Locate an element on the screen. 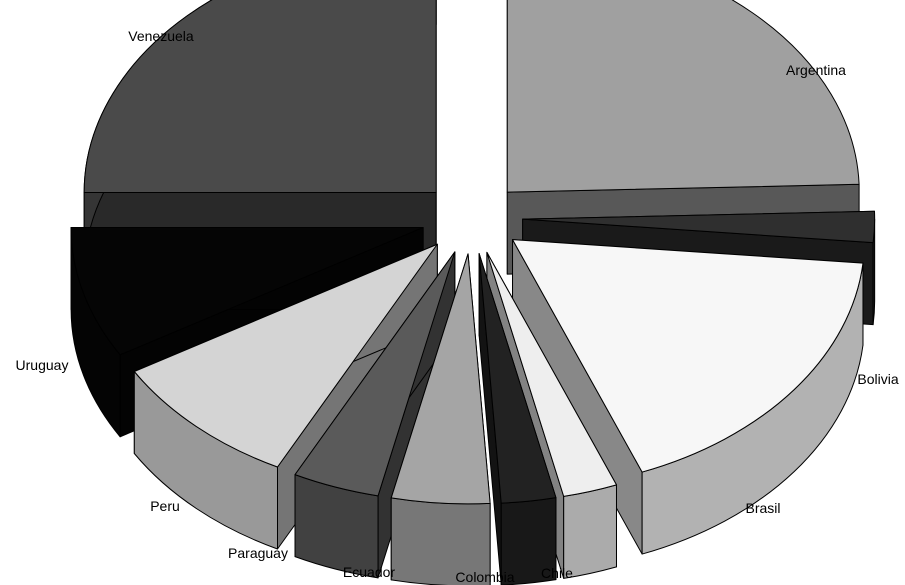 The image size is (905, 585). slice-argentina is located at coordinates (683, 96).